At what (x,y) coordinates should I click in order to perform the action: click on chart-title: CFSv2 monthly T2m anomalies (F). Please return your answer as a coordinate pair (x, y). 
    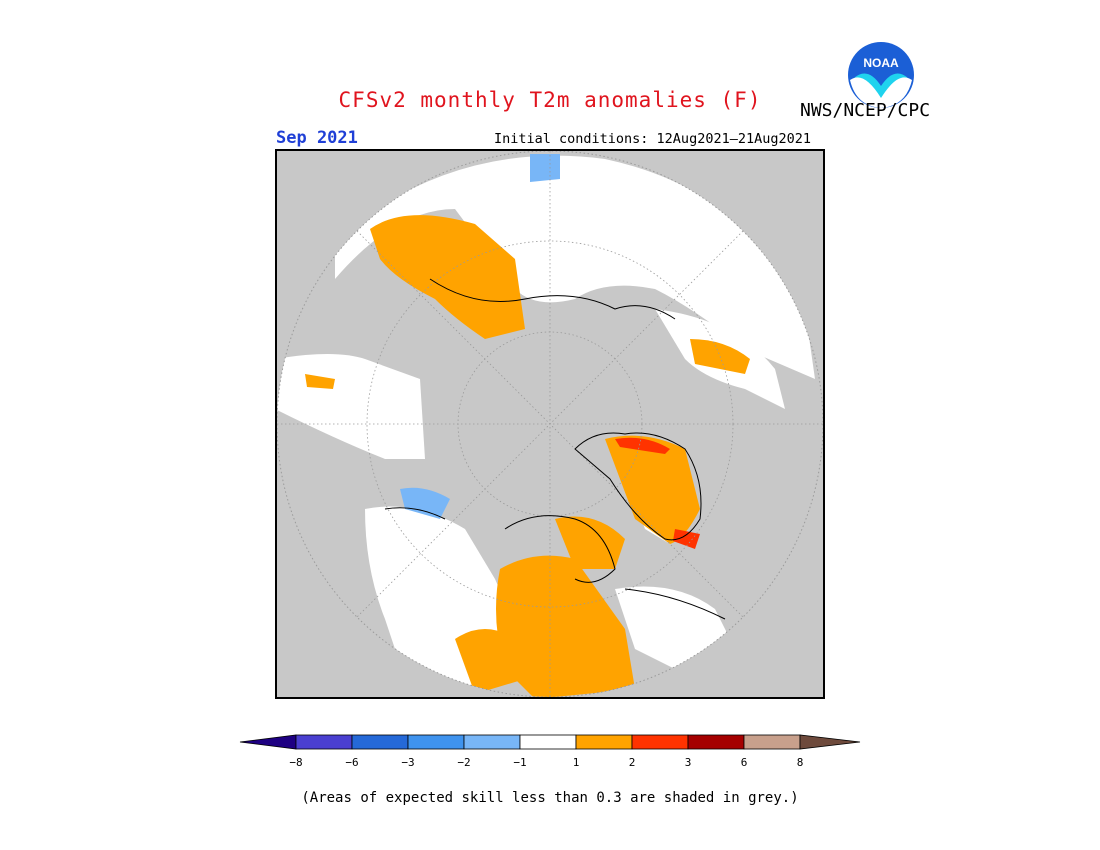
    Looking at the image, I should click on (550, 100).